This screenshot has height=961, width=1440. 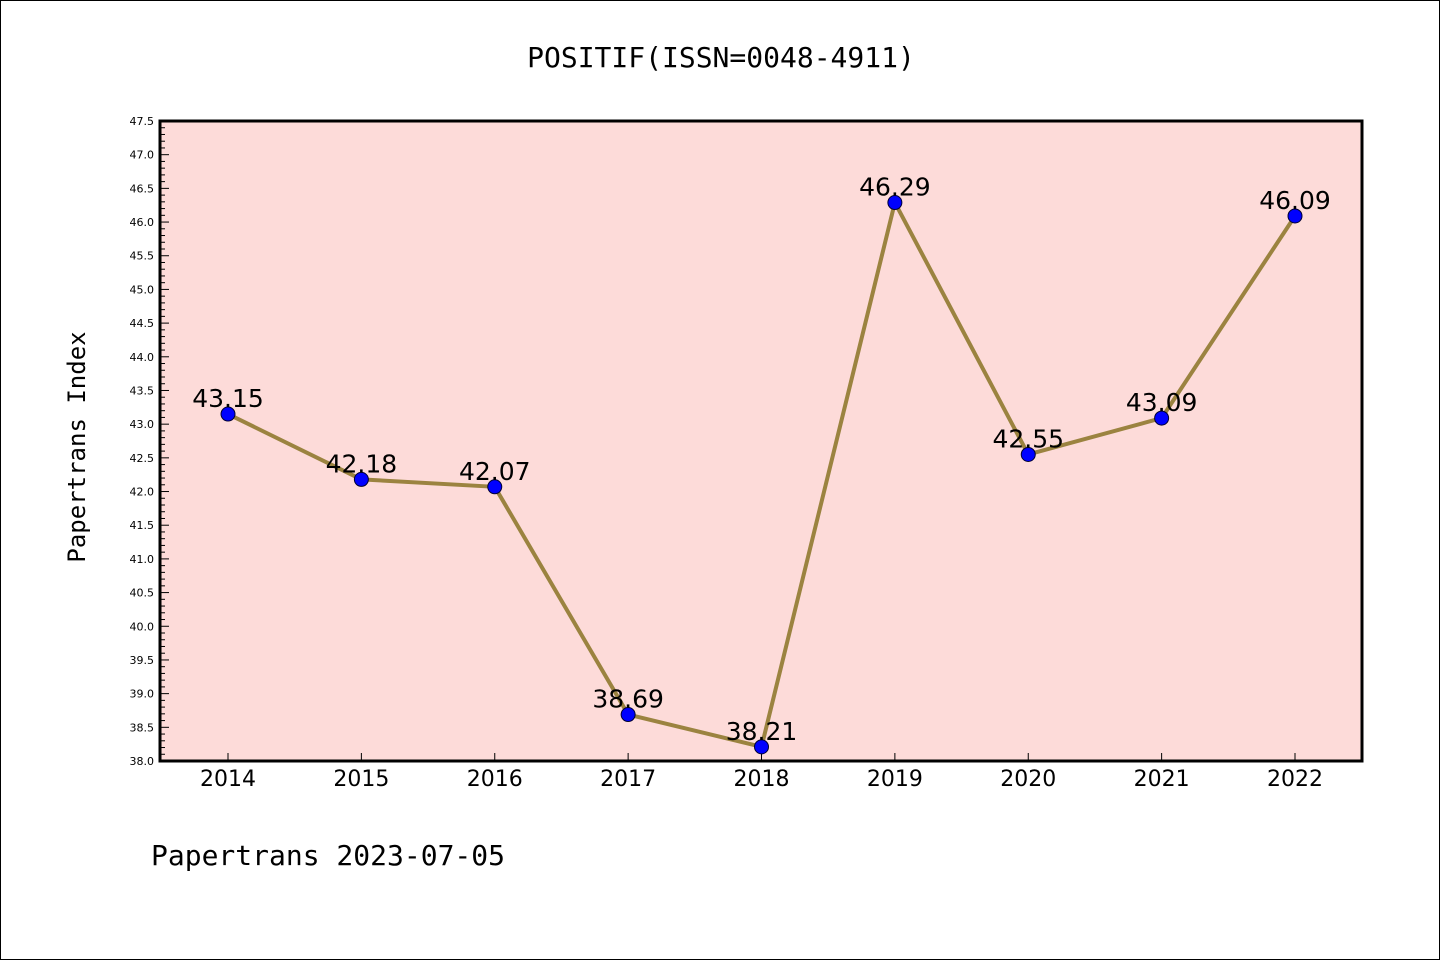 What do you see at coordinates (142, 559) in the screenshot?
I see `y-tick-label: 41.0` at bounding box center [142, 559].